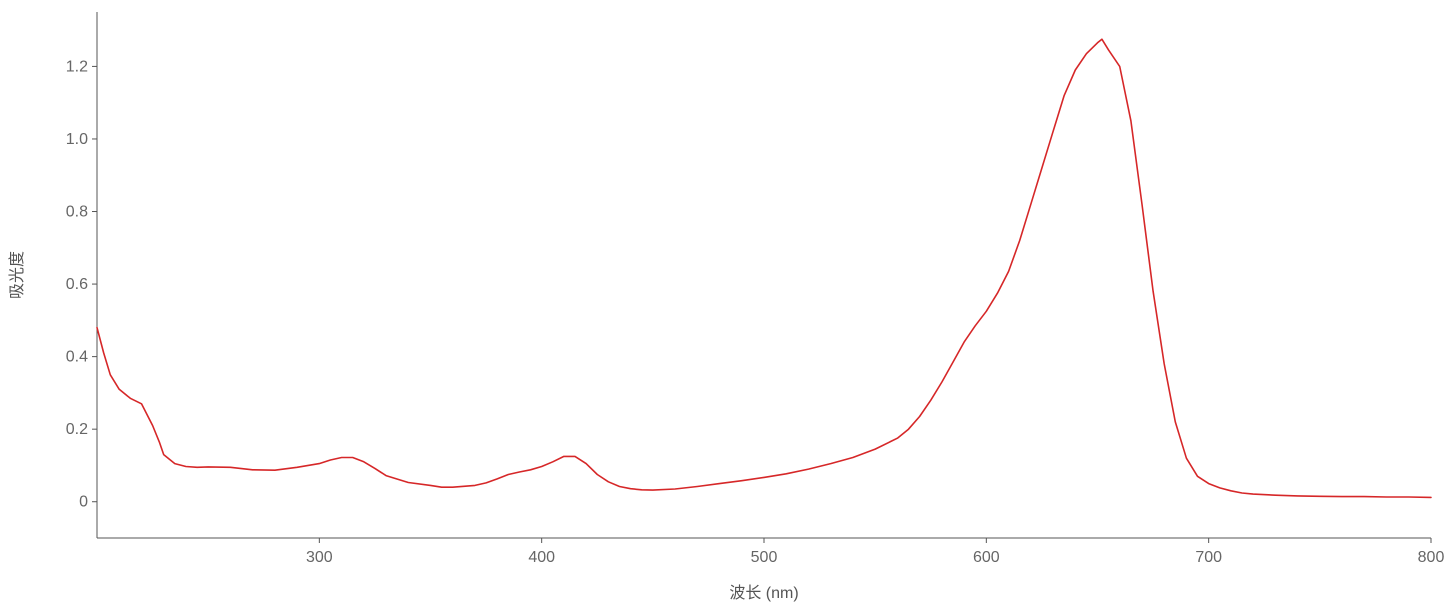 This screenshot has height=605, width=1450. What do you see at coordinates (83, 502) in the screenshot?
I see `y-tick-label: 0` at bounding box center [83, 502].